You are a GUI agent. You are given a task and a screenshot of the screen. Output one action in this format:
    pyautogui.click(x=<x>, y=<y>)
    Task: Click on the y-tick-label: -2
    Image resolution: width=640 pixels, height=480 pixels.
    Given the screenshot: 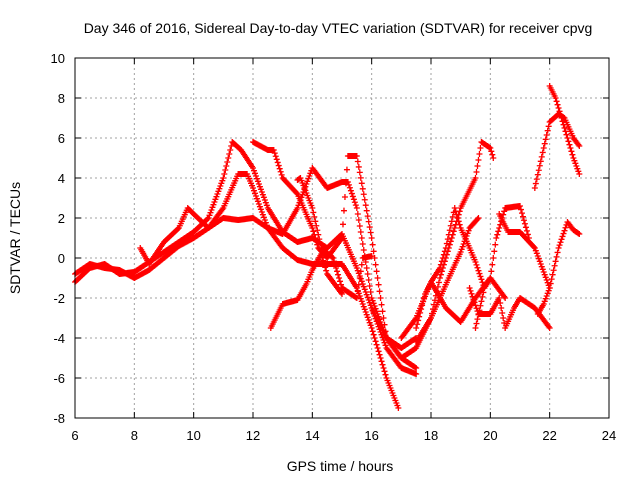 What is the action you would take?
    pyautogui.click(x=59, y=298)
    